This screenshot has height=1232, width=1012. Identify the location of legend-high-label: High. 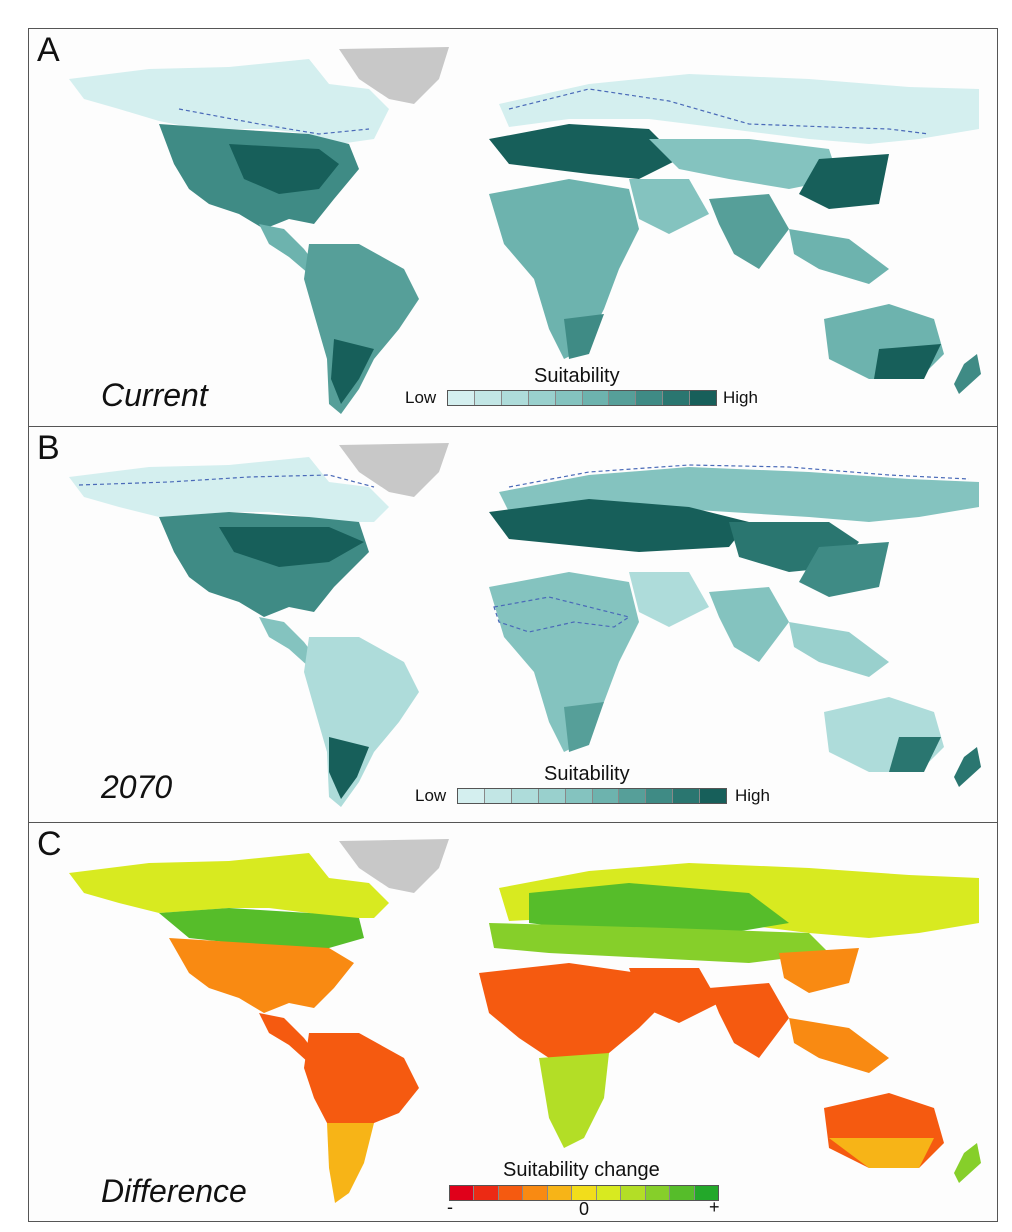
(740, 397).